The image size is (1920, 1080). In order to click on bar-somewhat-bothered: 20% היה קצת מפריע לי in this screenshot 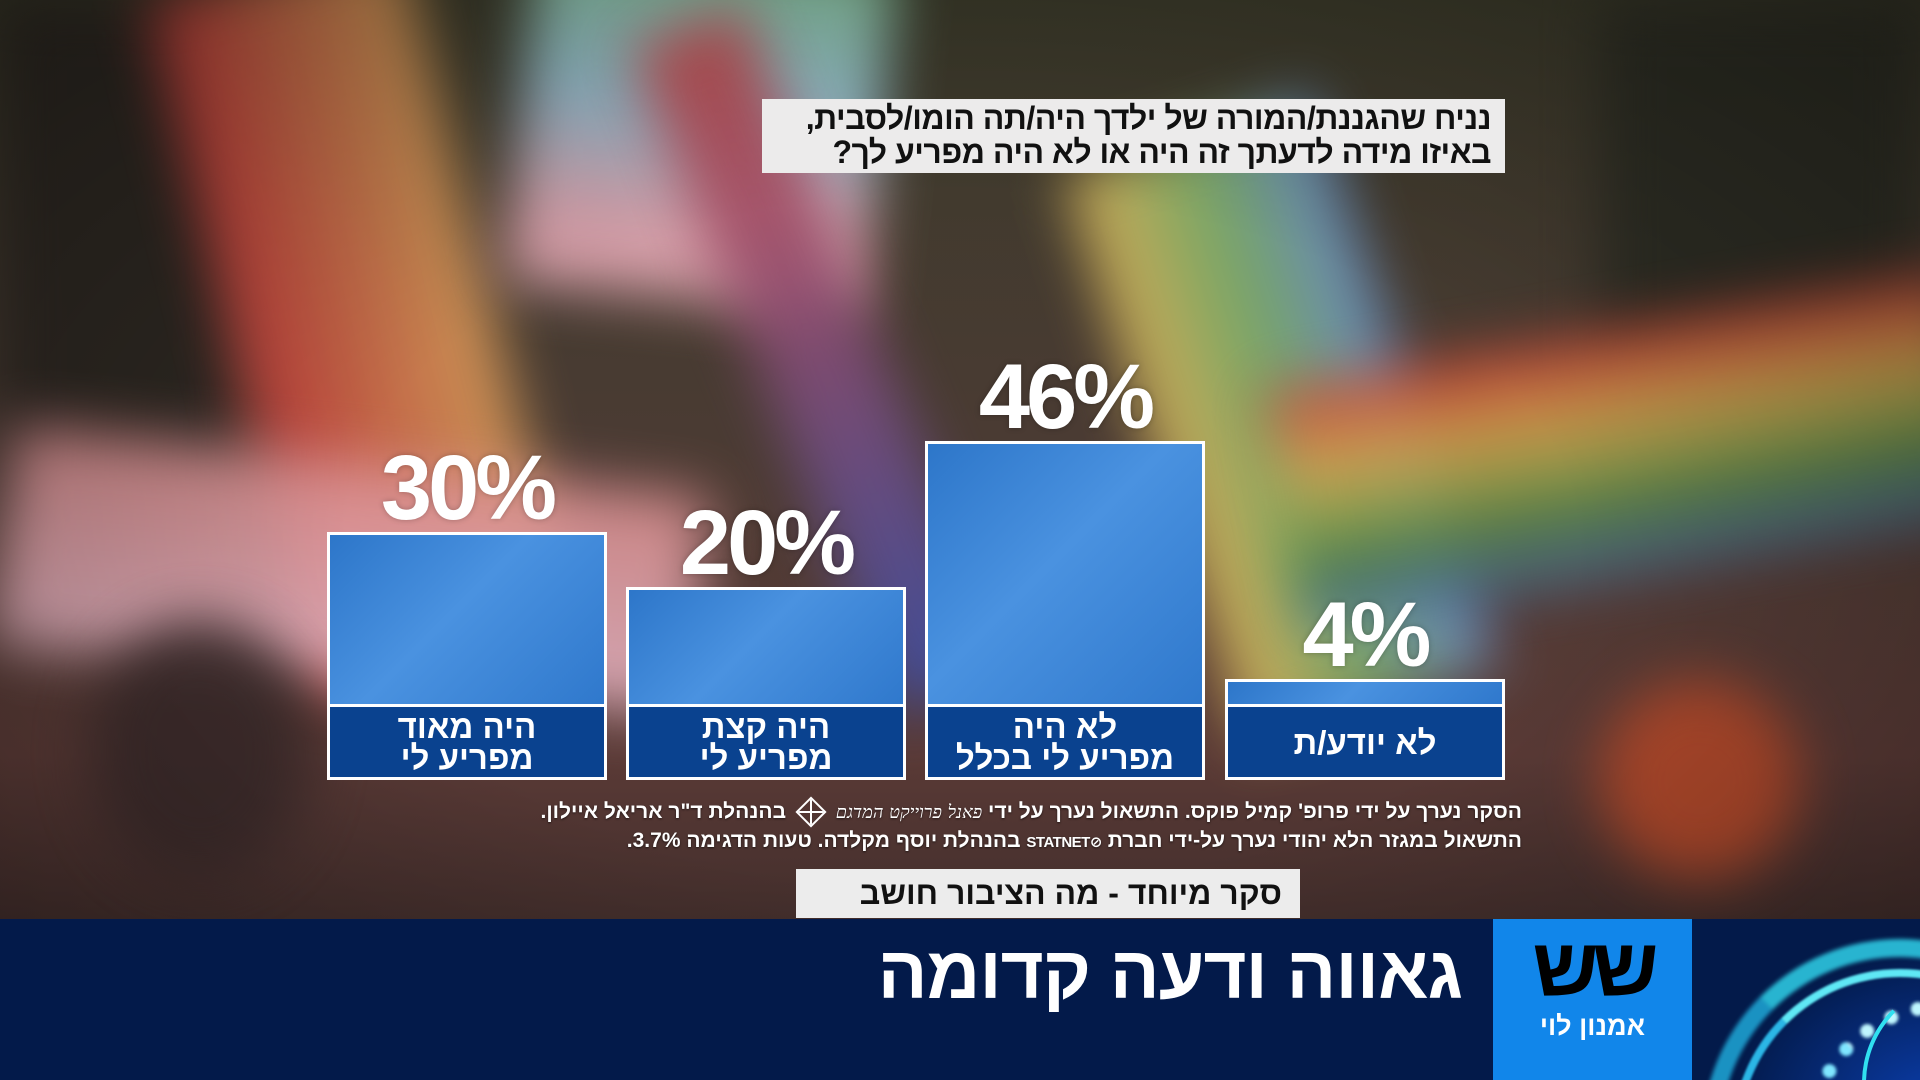, I will do `click(766, 638)`.